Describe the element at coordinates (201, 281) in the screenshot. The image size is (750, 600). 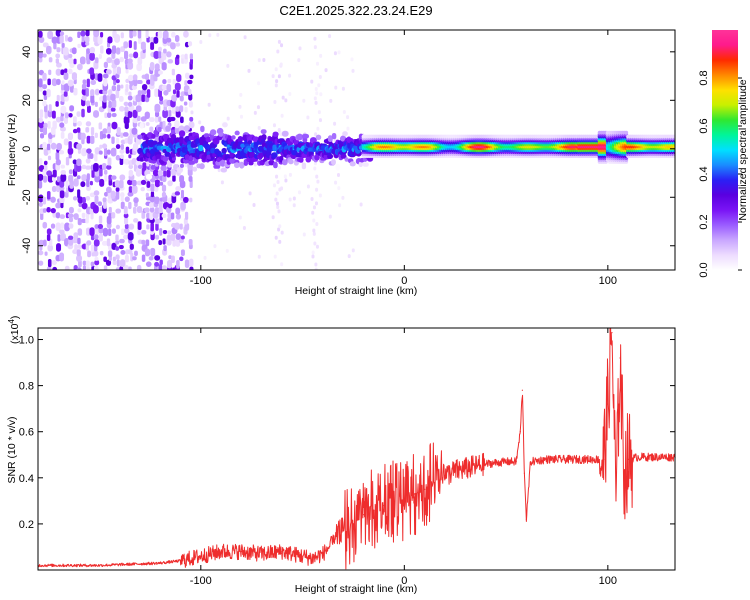
I see `spectrogram-x-tick-label: -100` at that location.